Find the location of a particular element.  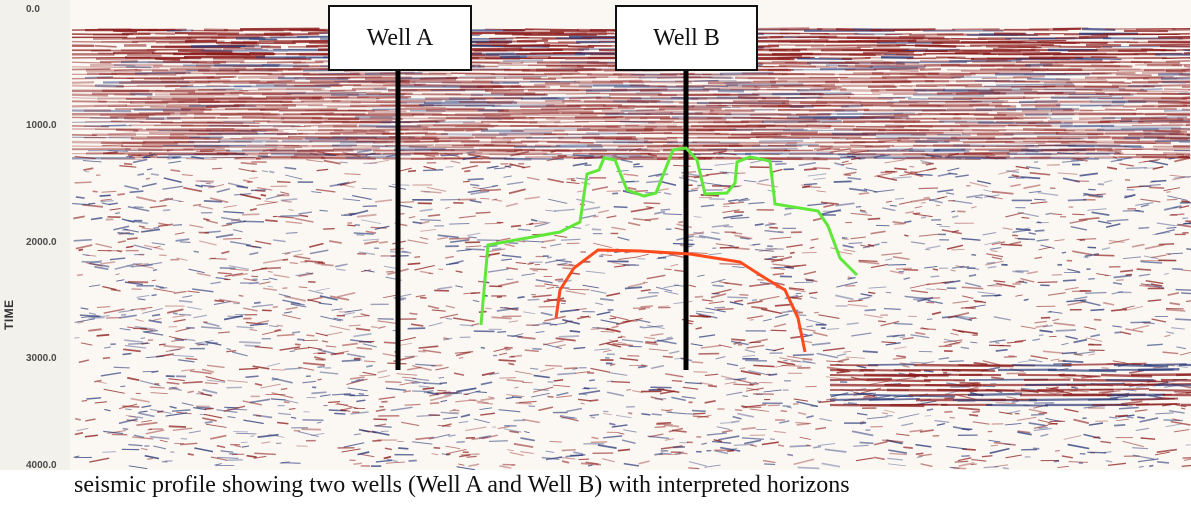

tick-label: 2000.0 is located at coordinates (41, 242).